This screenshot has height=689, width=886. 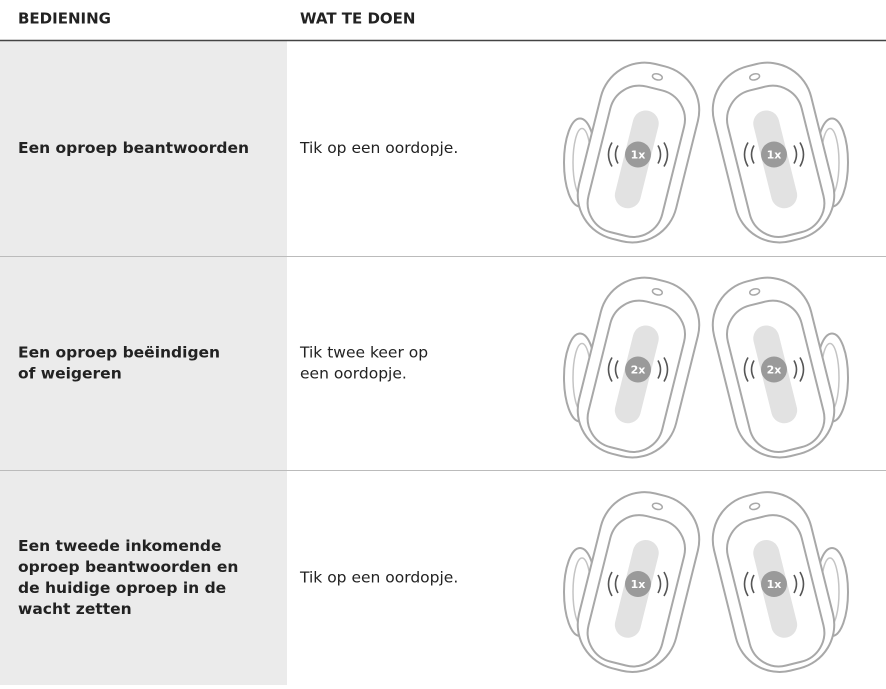 What do you see at coordinates (363, 353) in the screenshot?
I see `action-text: Tik twee keer op` at bounding box center [363, 353].